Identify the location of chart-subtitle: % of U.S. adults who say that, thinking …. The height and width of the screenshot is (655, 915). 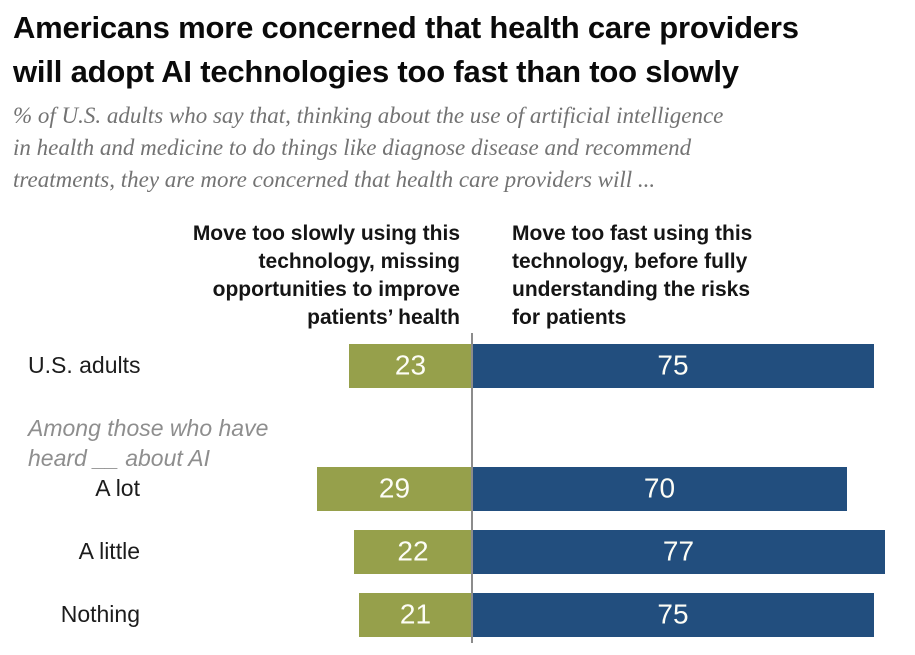
(368, 147).